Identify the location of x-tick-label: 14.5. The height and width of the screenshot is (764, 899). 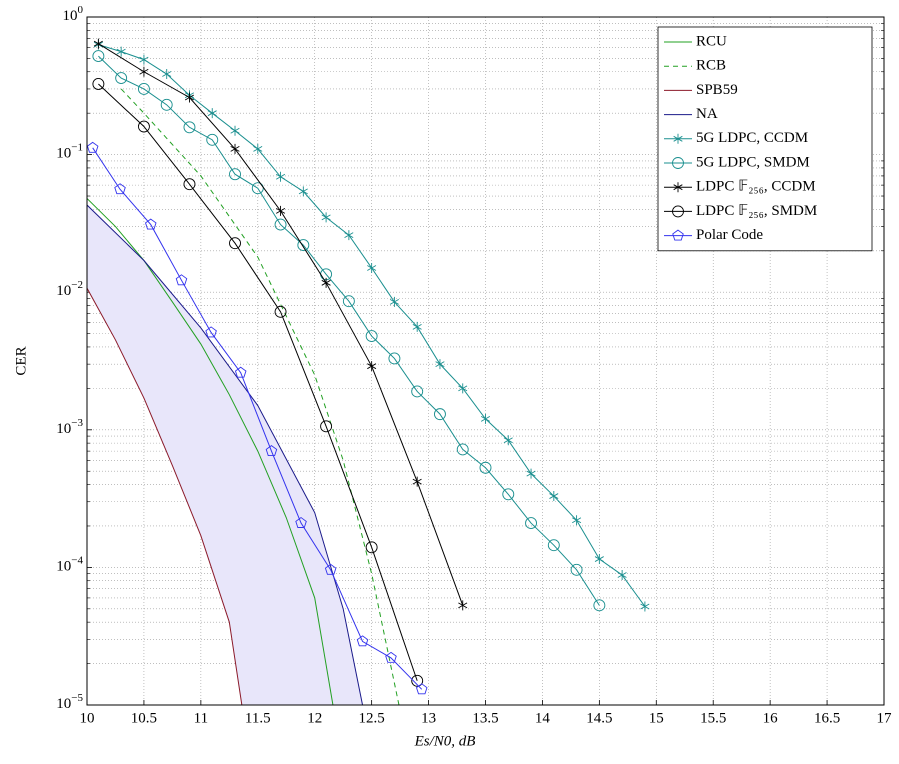
(599, 718).